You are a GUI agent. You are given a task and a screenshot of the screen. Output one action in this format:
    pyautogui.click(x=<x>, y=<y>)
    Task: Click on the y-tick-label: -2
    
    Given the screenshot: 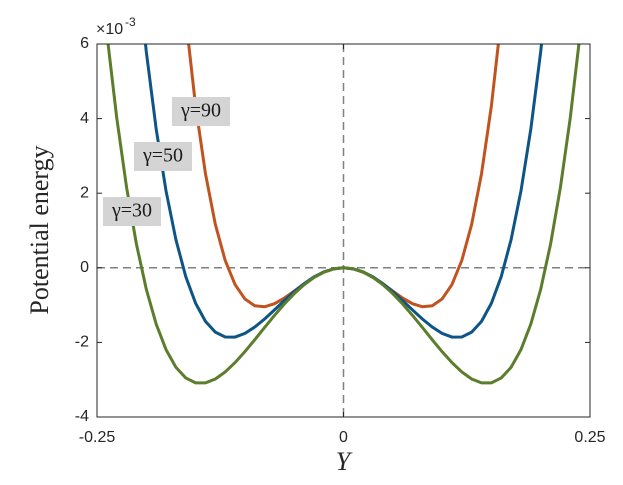 What is the action you would take?
    pyautogui.click(x=82, y=342)
    